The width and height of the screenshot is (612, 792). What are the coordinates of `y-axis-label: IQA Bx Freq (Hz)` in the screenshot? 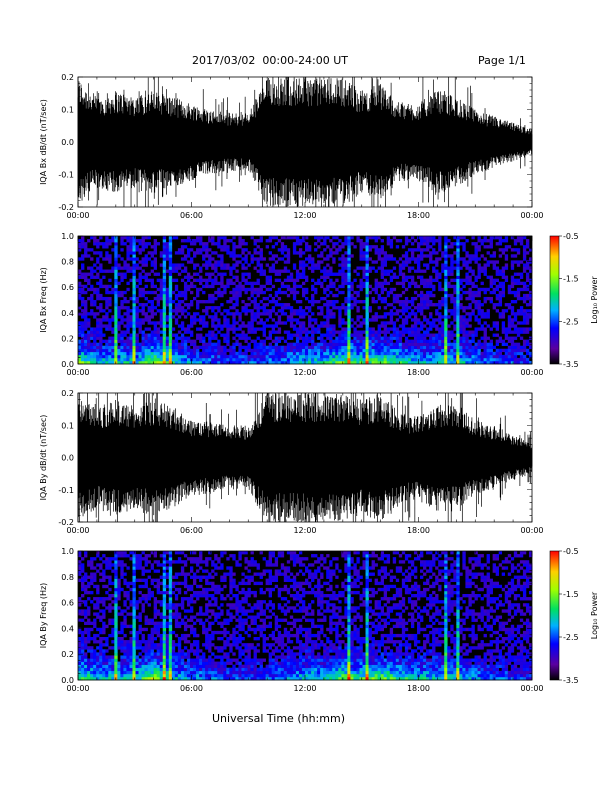 It's located at (43, 300).